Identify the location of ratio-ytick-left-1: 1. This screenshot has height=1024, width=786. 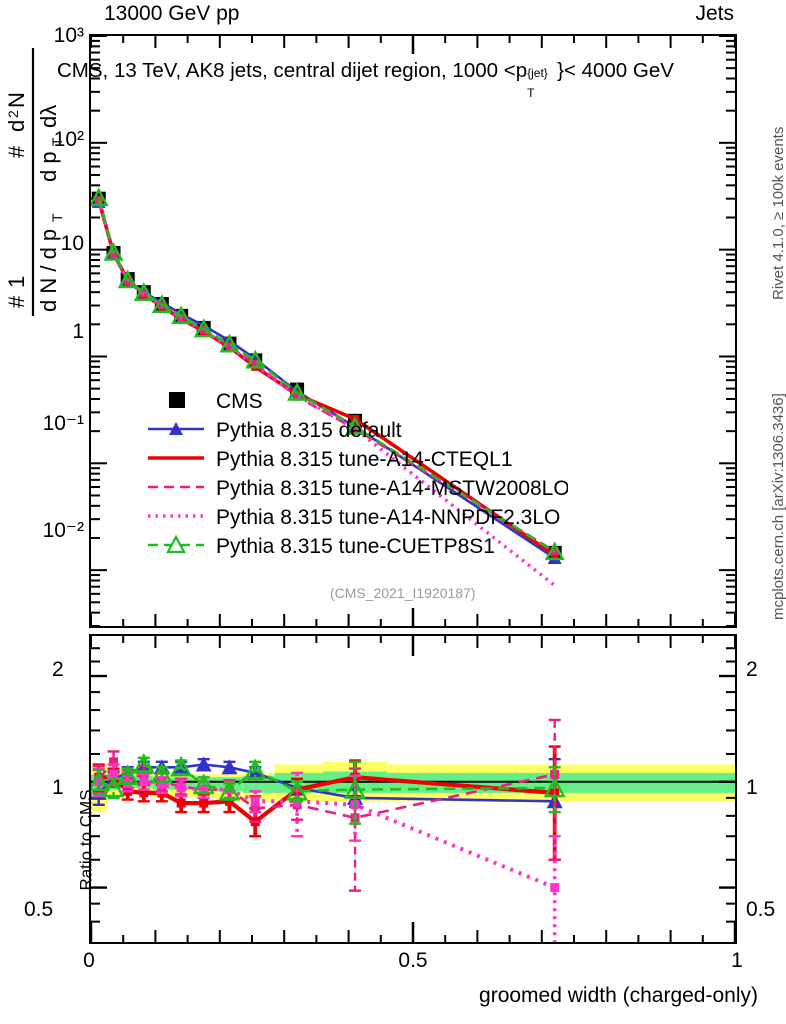
(58, 787).